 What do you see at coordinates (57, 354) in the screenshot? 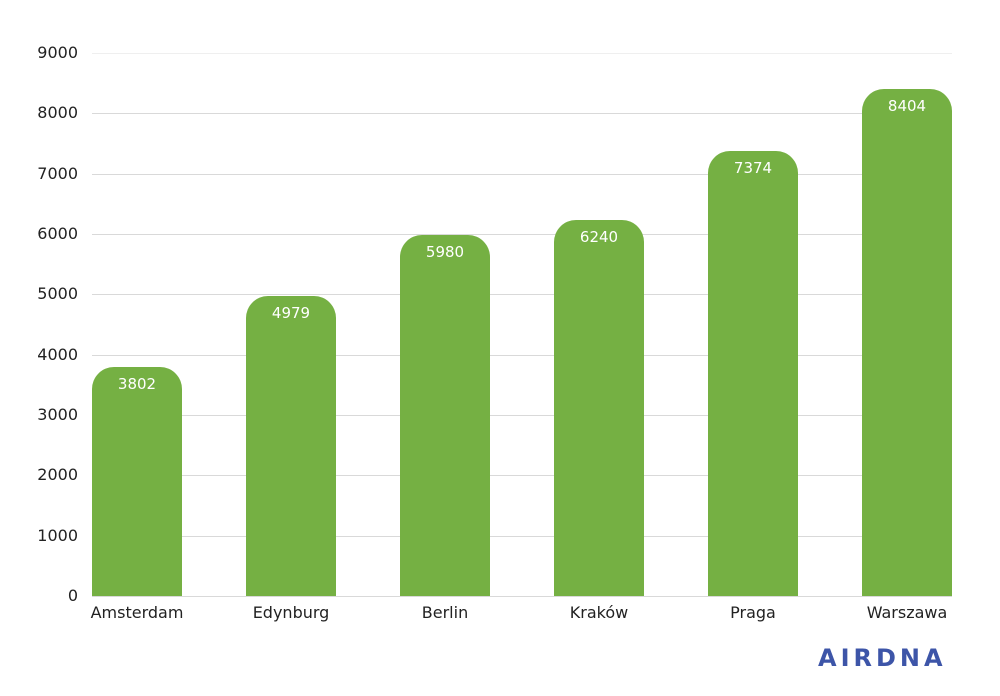
I see `y-tick-label: 4000` at bounding box center [57, 354].